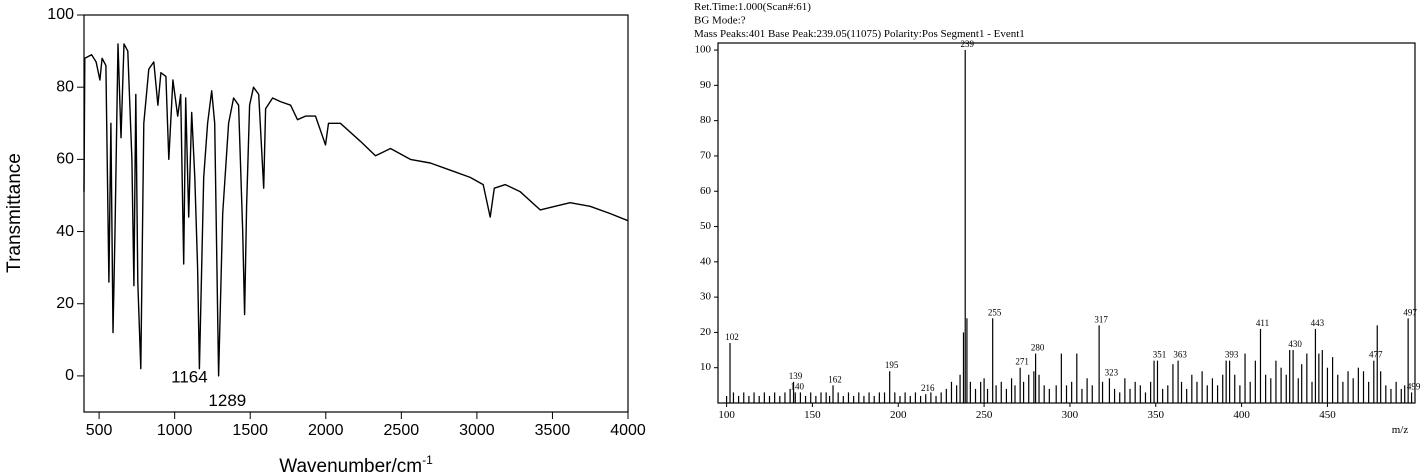 The width and height of the screenshot is (1423, 476). Describe the element at coordinates (477, 430) in the screenshot. I see `x-tick-label: 3000` at that location.